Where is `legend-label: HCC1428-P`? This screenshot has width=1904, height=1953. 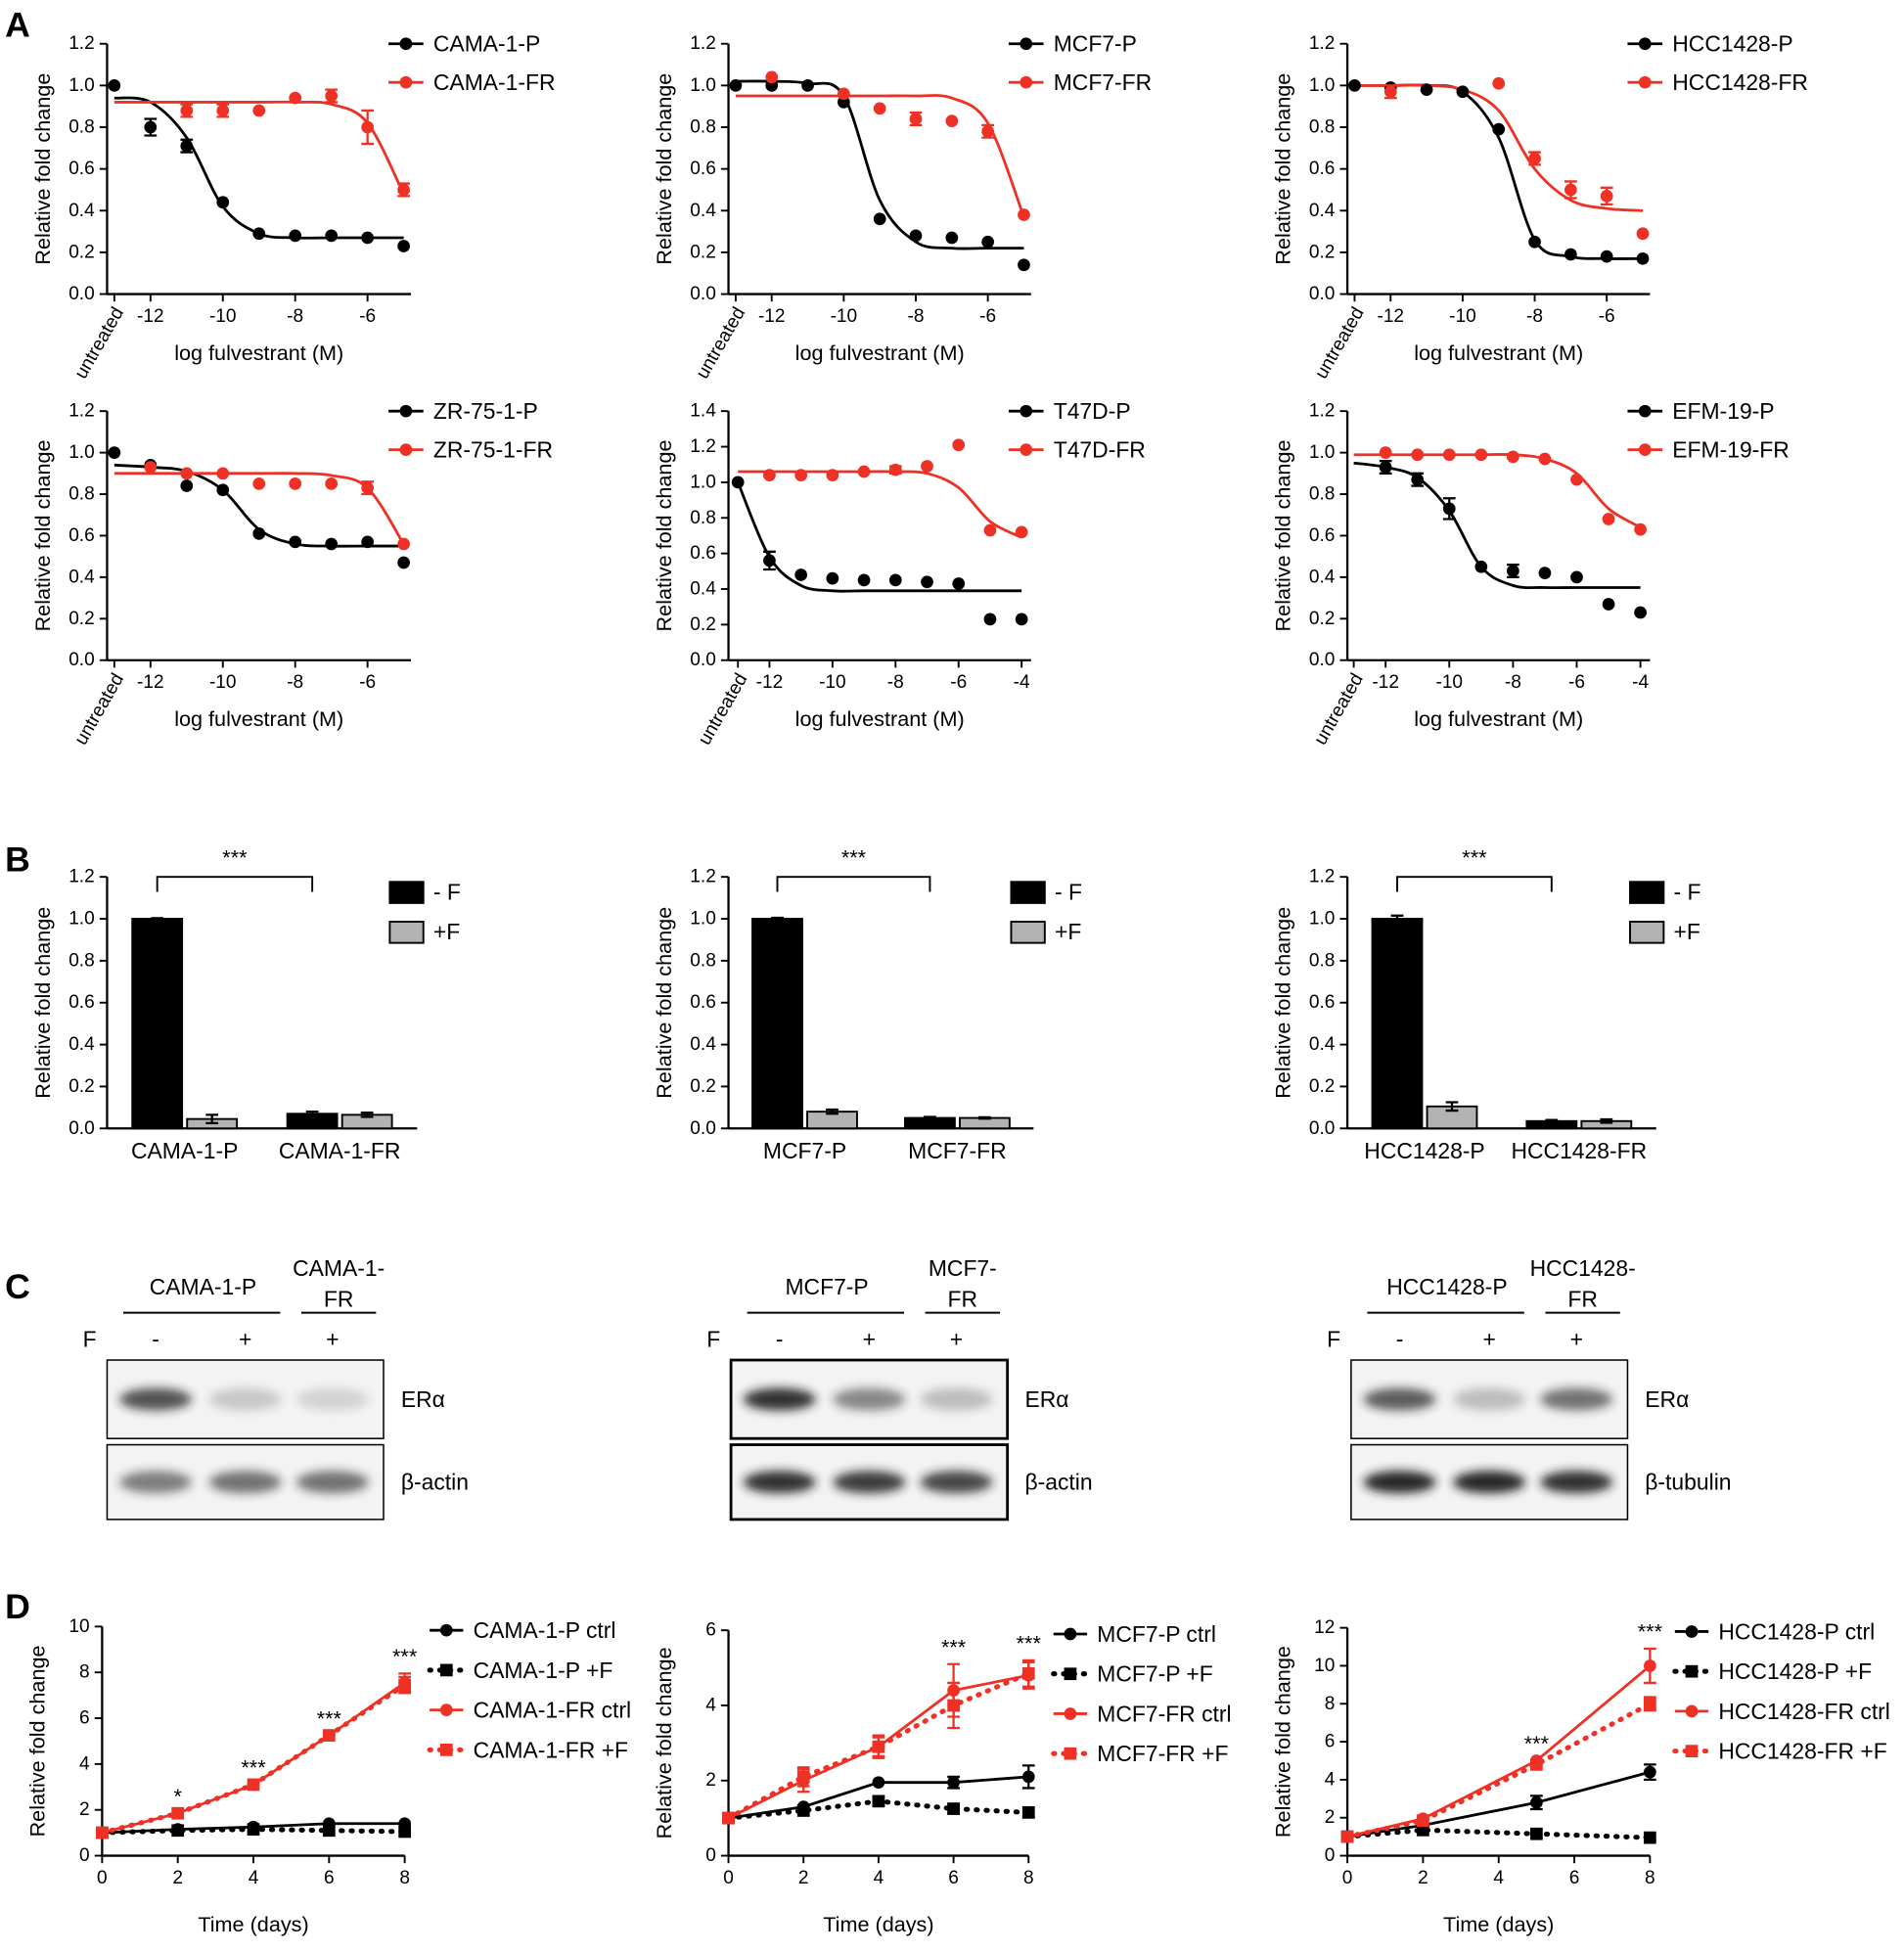 legend-label: HCC1428-P is located at coordinates (1732, 44).